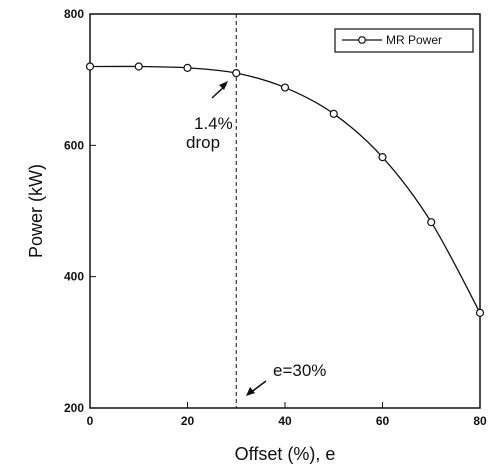 The height and width of the screenshot is (469, 489). I want to click on annotation-drop-line1: 1.4%, so click(213, 123).